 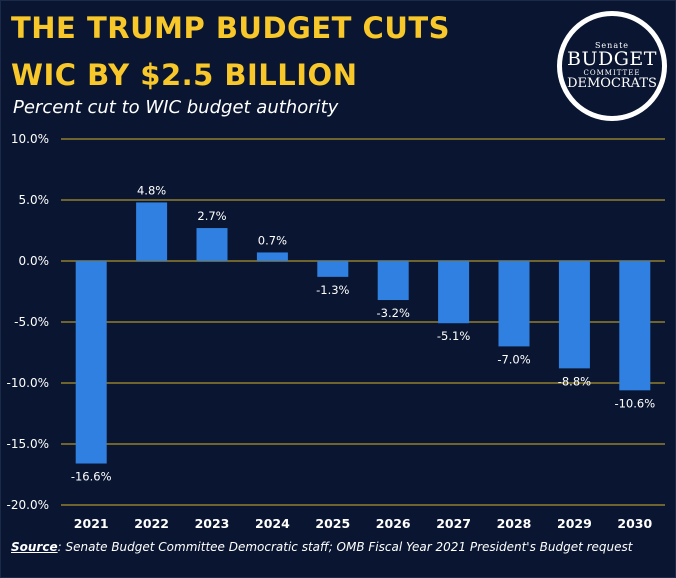 I want to click on x-tick-label: 2021, so click(x=91, y=523).